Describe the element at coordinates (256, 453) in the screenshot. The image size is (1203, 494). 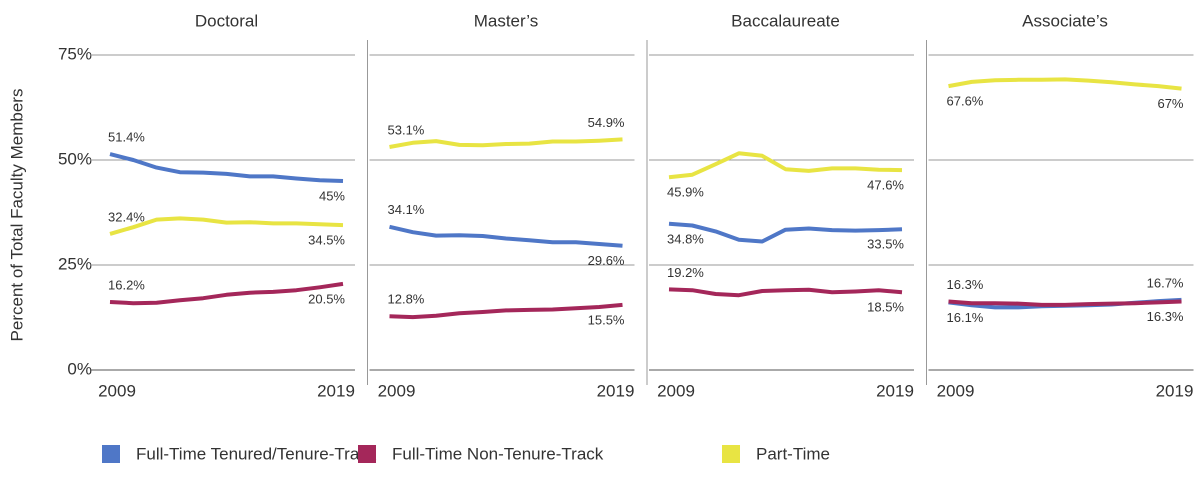
I see `legend-label: Full-Time Tenured/Tenure-Track` at that location.